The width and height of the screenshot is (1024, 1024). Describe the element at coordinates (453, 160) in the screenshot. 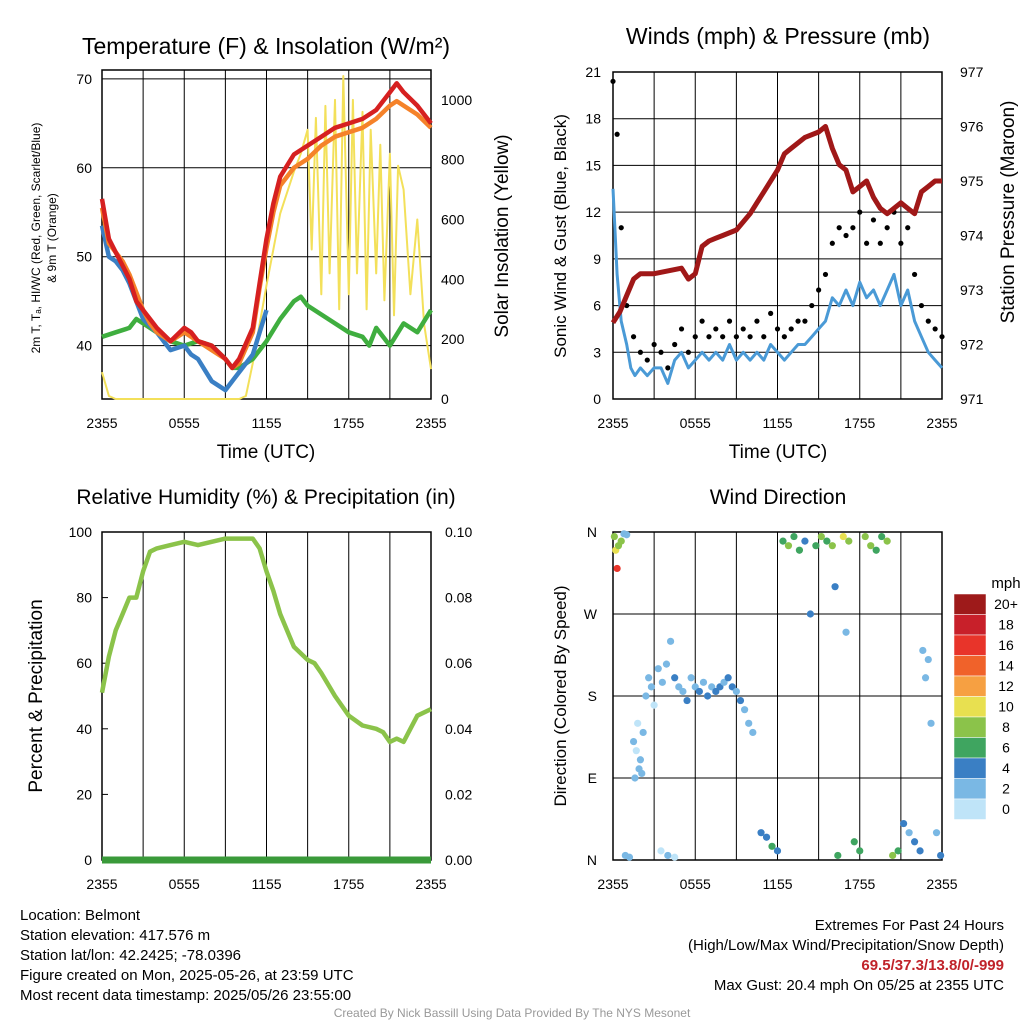

I see `temp-y2tick-label: 800` at that location.